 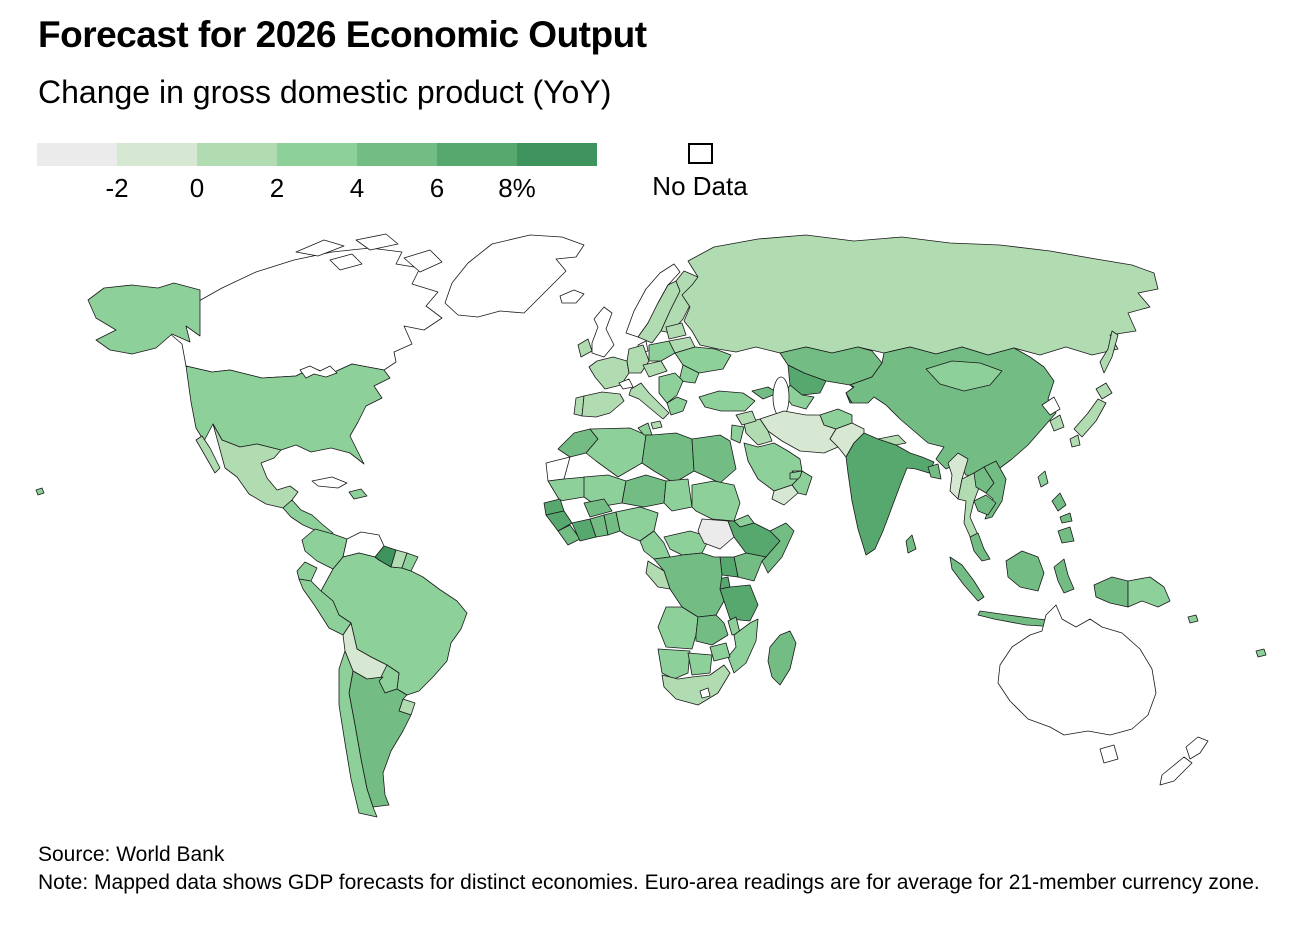 What do you see at coordinates (1066, 518) in the screenshot?
I see `island-visayas` at bounding box center [1066, 518].